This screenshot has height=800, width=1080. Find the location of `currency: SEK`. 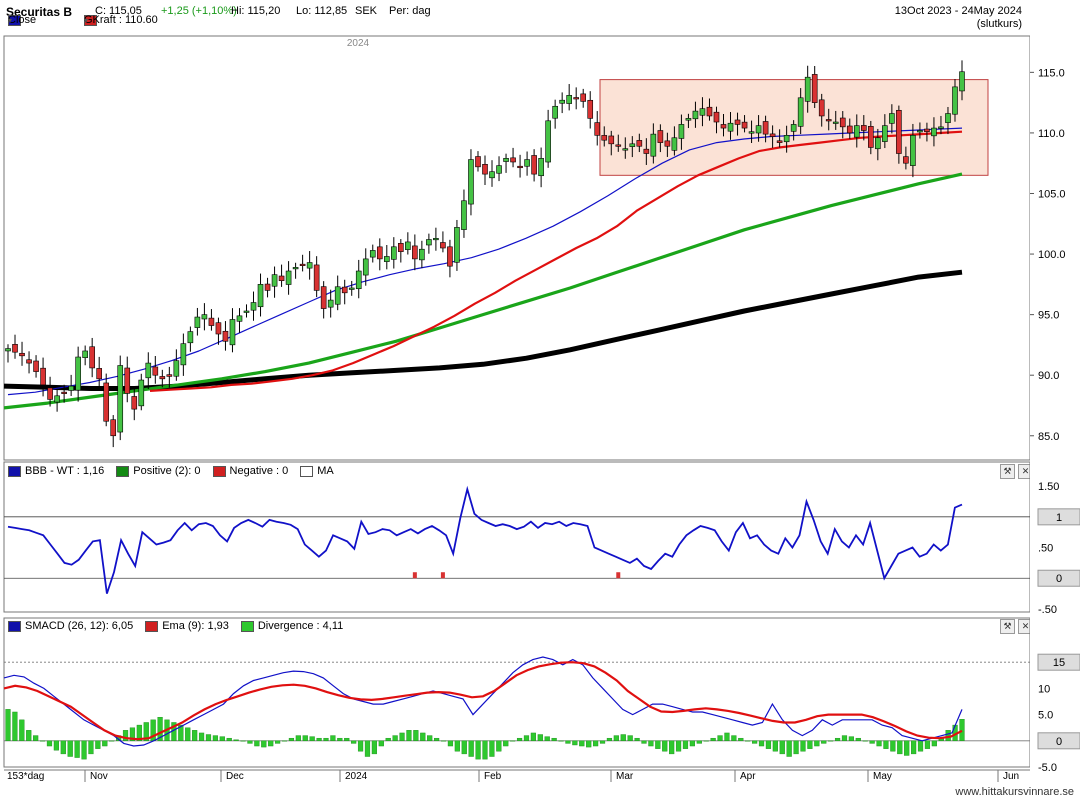

currency: SEK is located at coordinates (366, 11).